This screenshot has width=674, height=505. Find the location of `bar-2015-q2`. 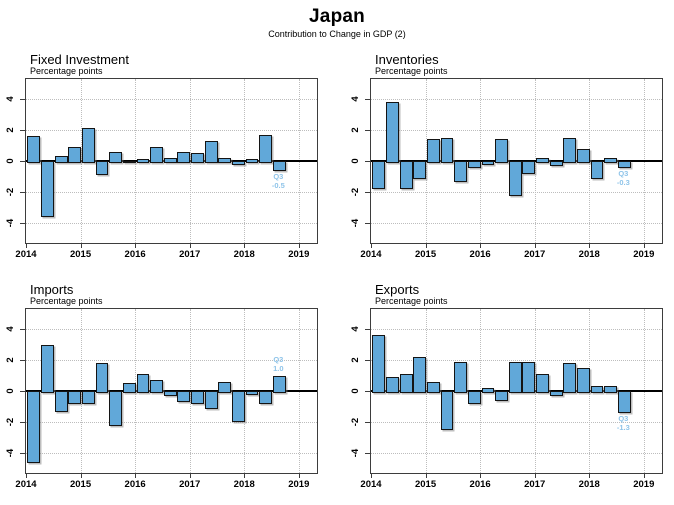

bar-2015-q2 is located at coordinates (102, 378).